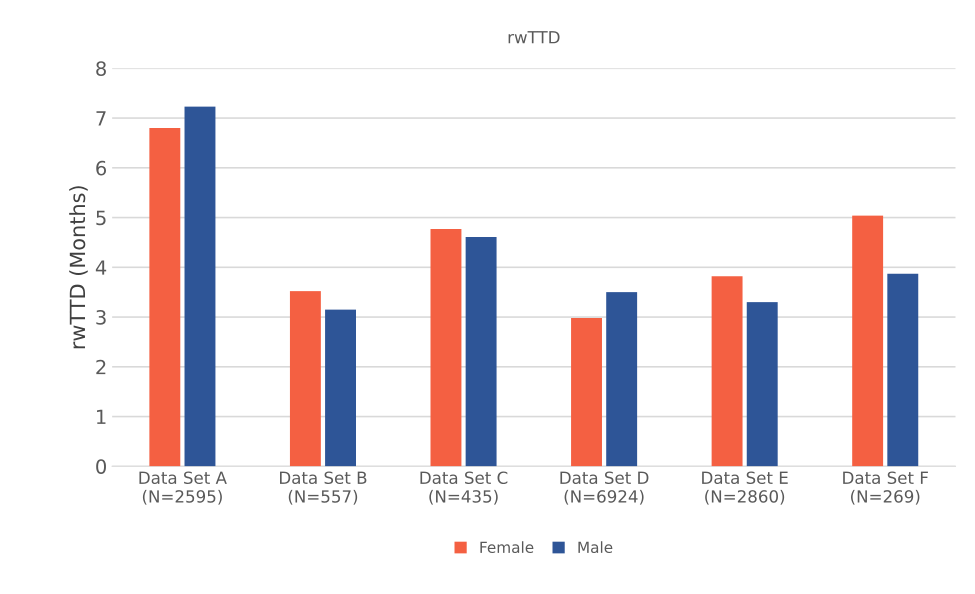 The width and height of the screenshot is (975, 594). What do you see at coordinates (101, 466) in the screenshot?
I see `y-tick-label: 0` at bounding box center [101, 466].